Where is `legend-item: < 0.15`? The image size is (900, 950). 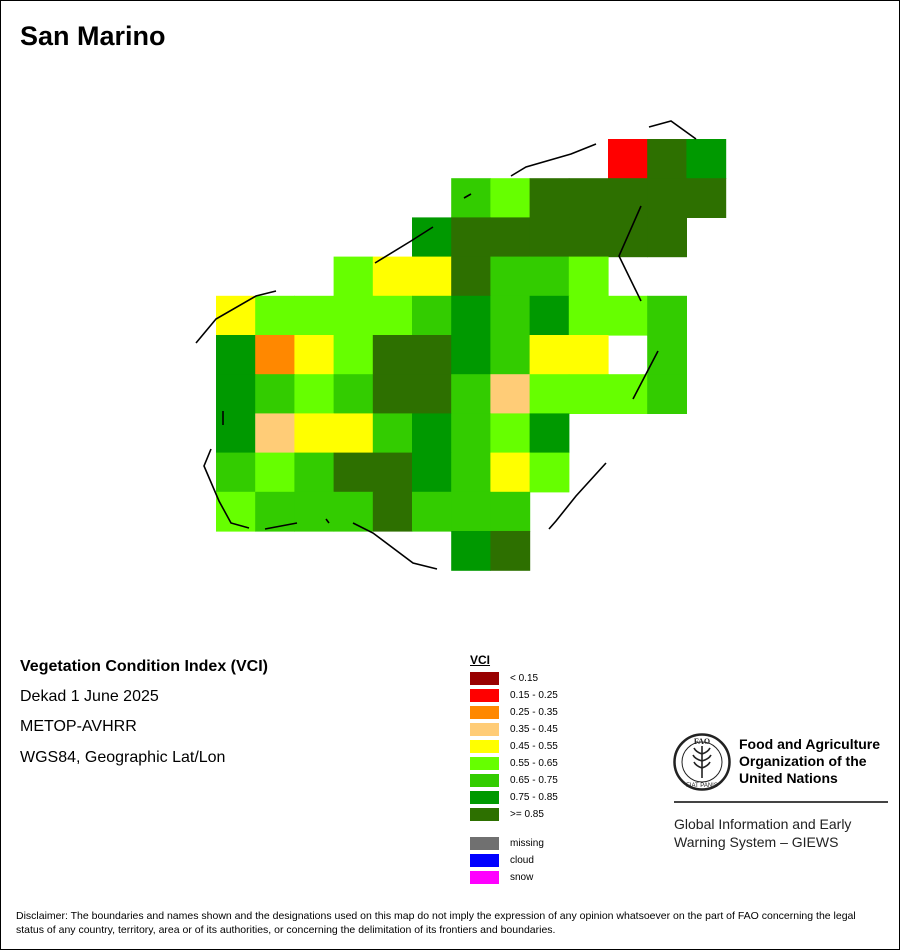
legend-item: < 0.15 is located at coordinates (504, 678).